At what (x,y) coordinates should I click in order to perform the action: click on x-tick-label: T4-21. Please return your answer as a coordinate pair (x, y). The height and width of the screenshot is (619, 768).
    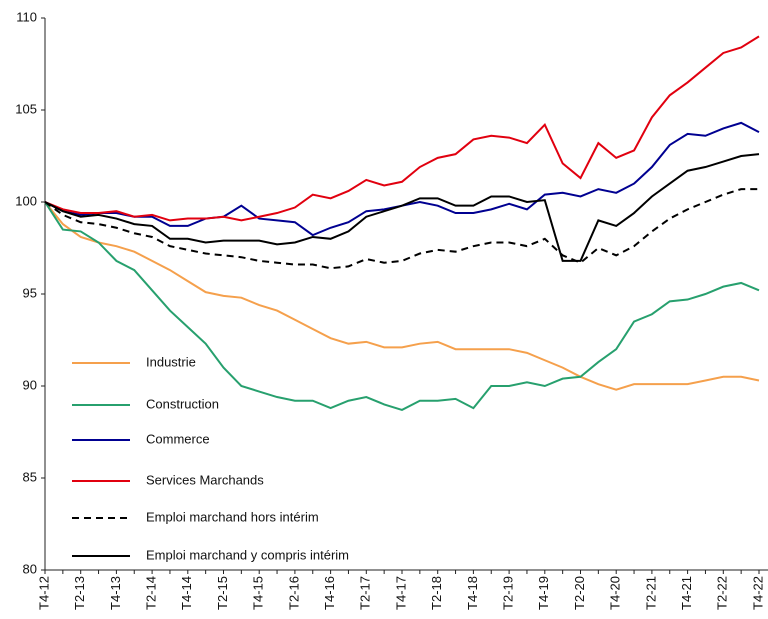
    Looking at the image, I should click on (686, 593).